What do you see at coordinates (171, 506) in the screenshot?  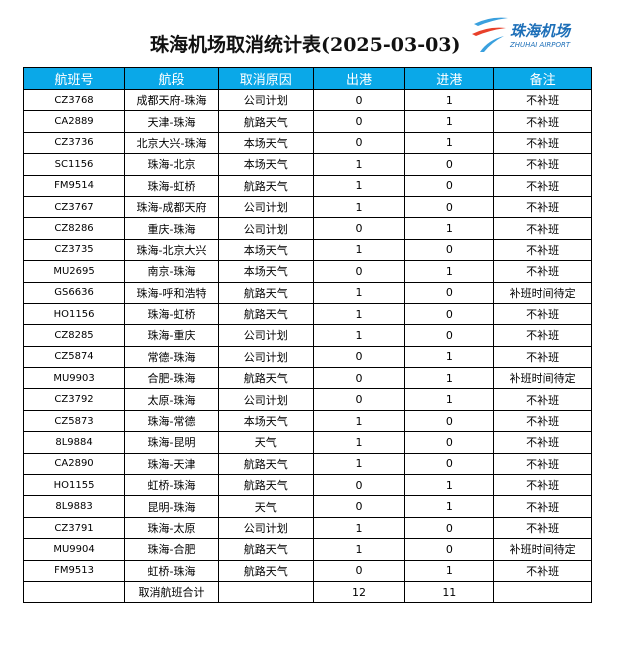 I see `cell-route: 昆明-珠海` at bounding box center [171, 506].